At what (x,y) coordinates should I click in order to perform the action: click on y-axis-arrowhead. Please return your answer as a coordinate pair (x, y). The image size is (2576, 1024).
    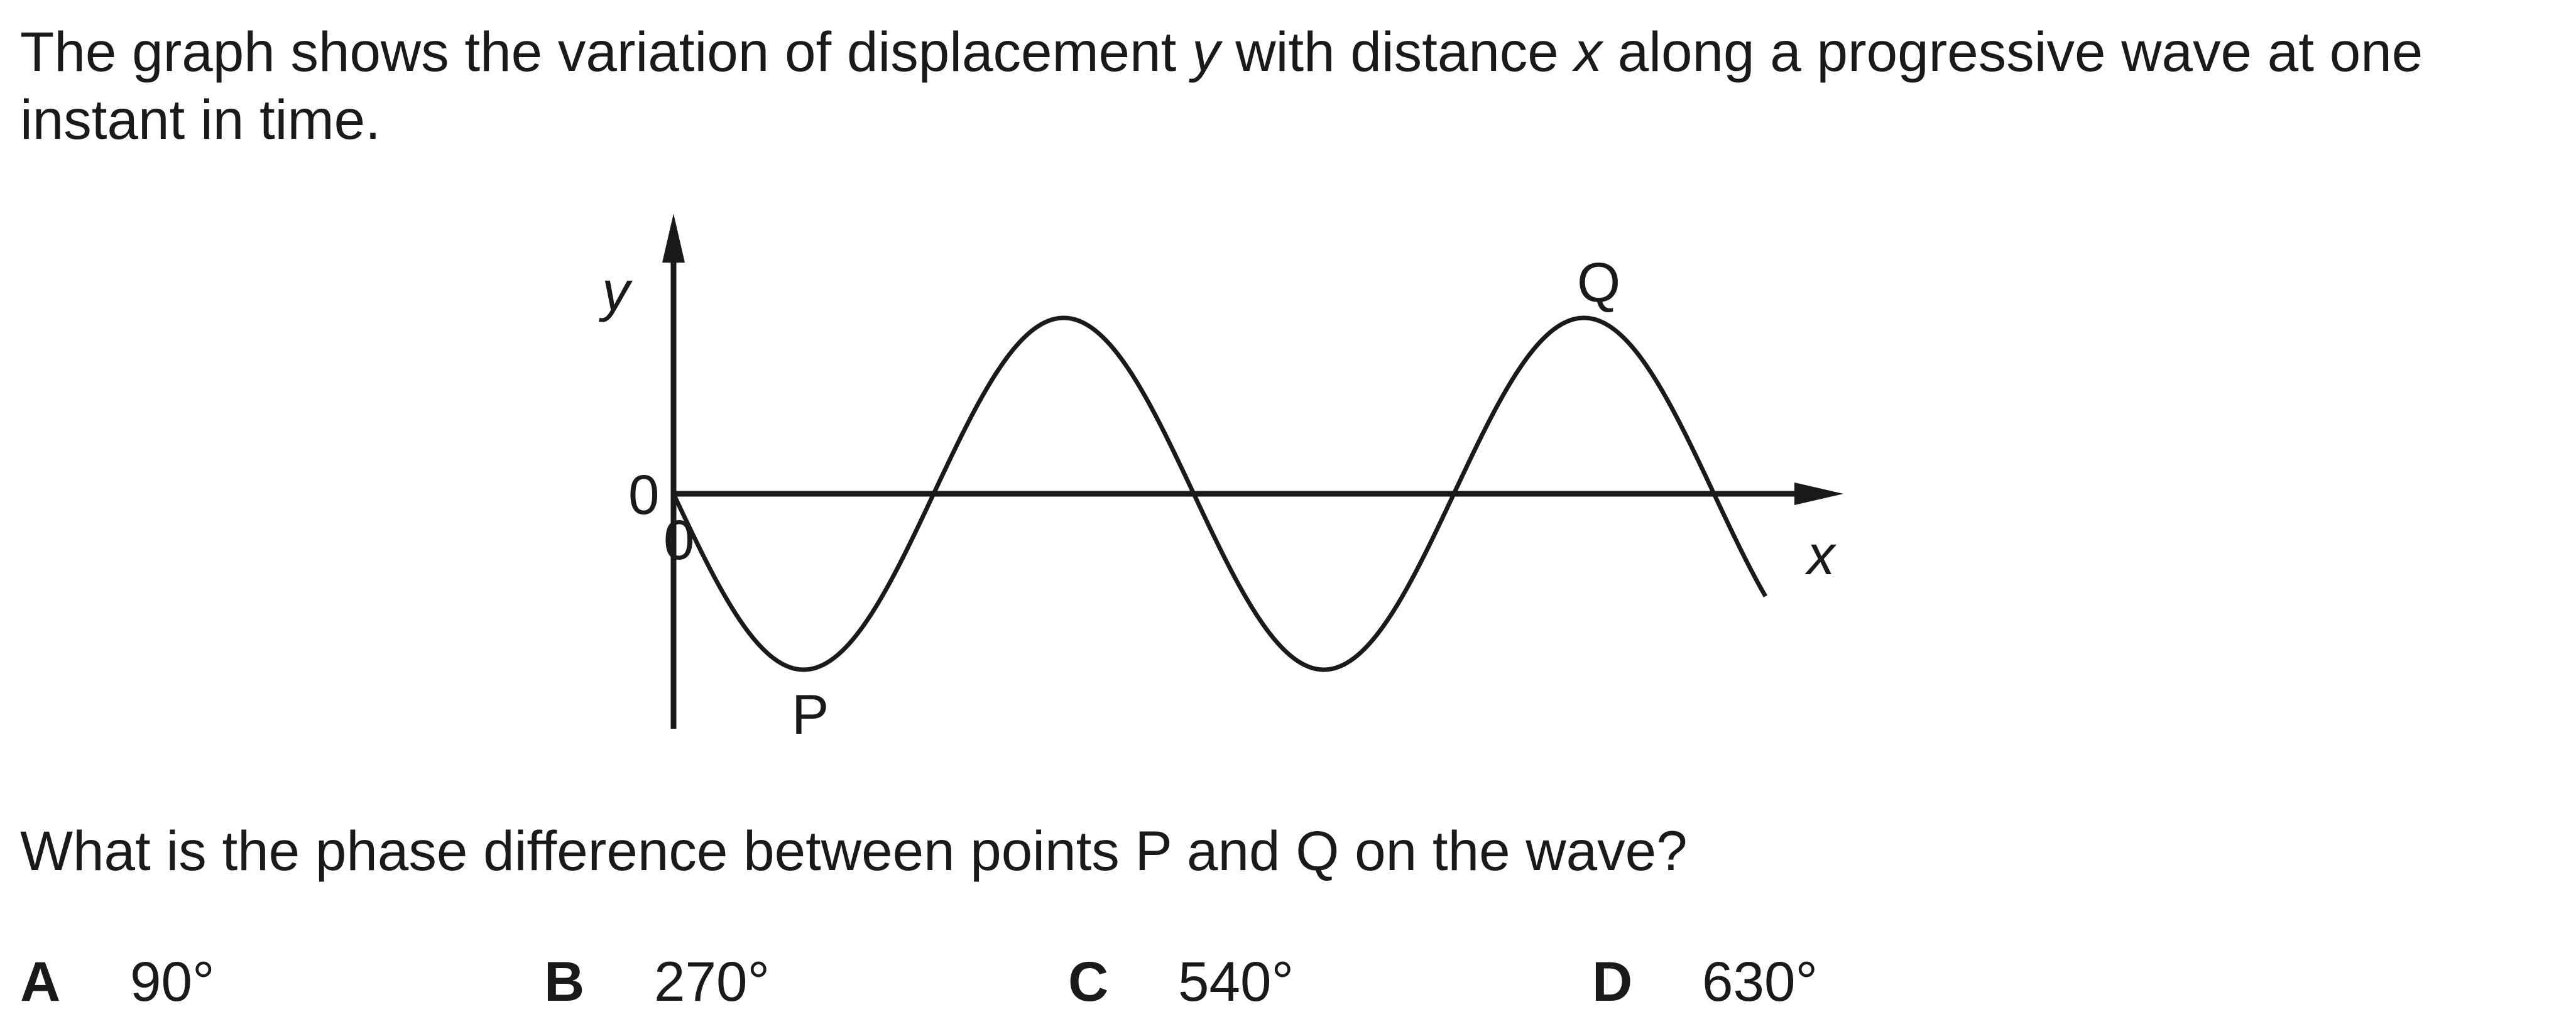
    Looking at the image, I should click on (673, 238).